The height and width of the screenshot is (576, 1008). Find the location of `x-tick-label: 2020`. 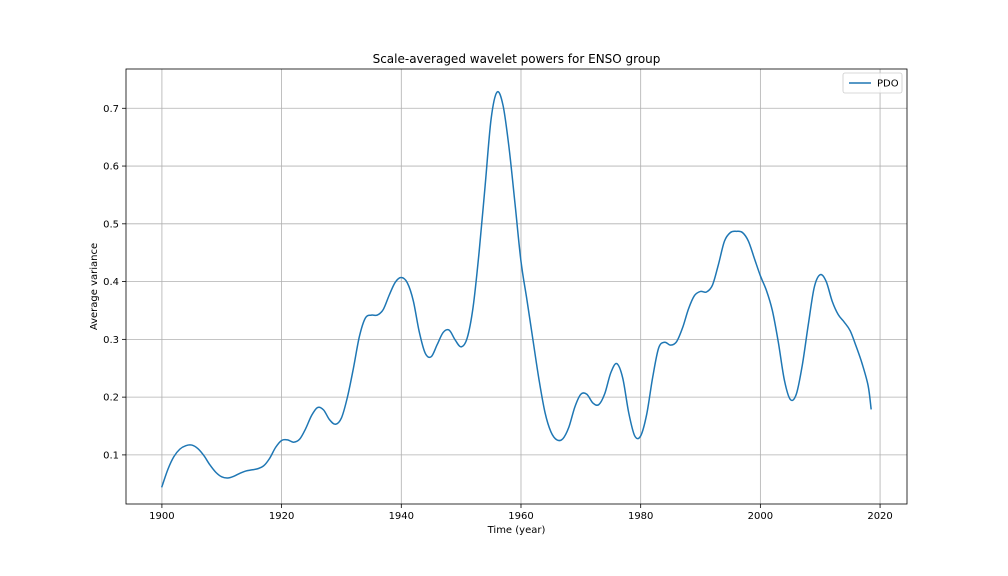

x-tick-label: 2020 is located at coordinates (879, 516).